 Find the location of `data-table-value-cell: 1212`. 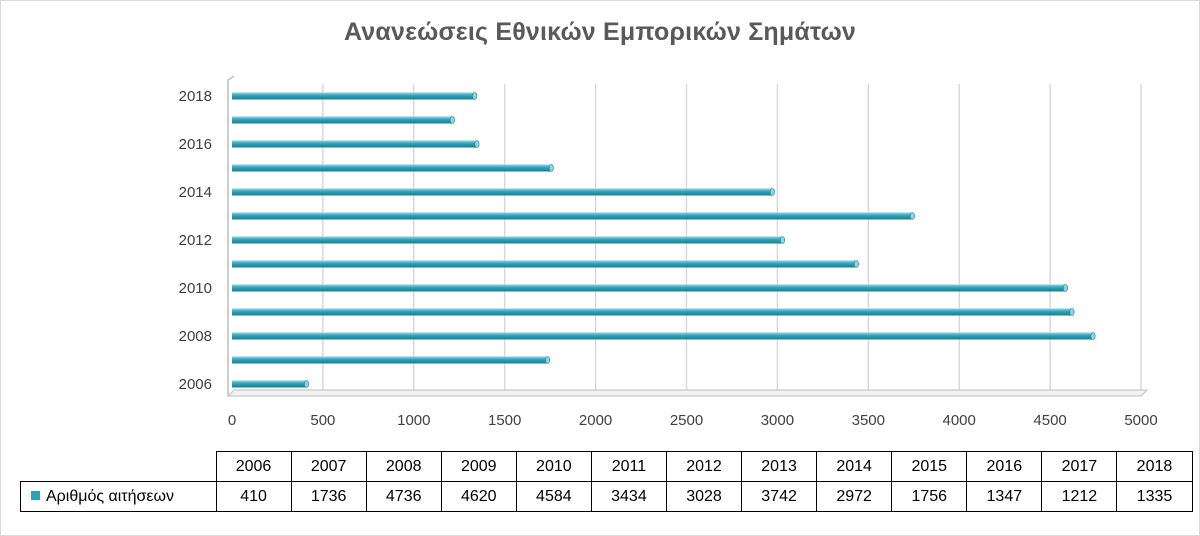

data-table-value-cell: 1212 is located at coordinates (1079, 496).